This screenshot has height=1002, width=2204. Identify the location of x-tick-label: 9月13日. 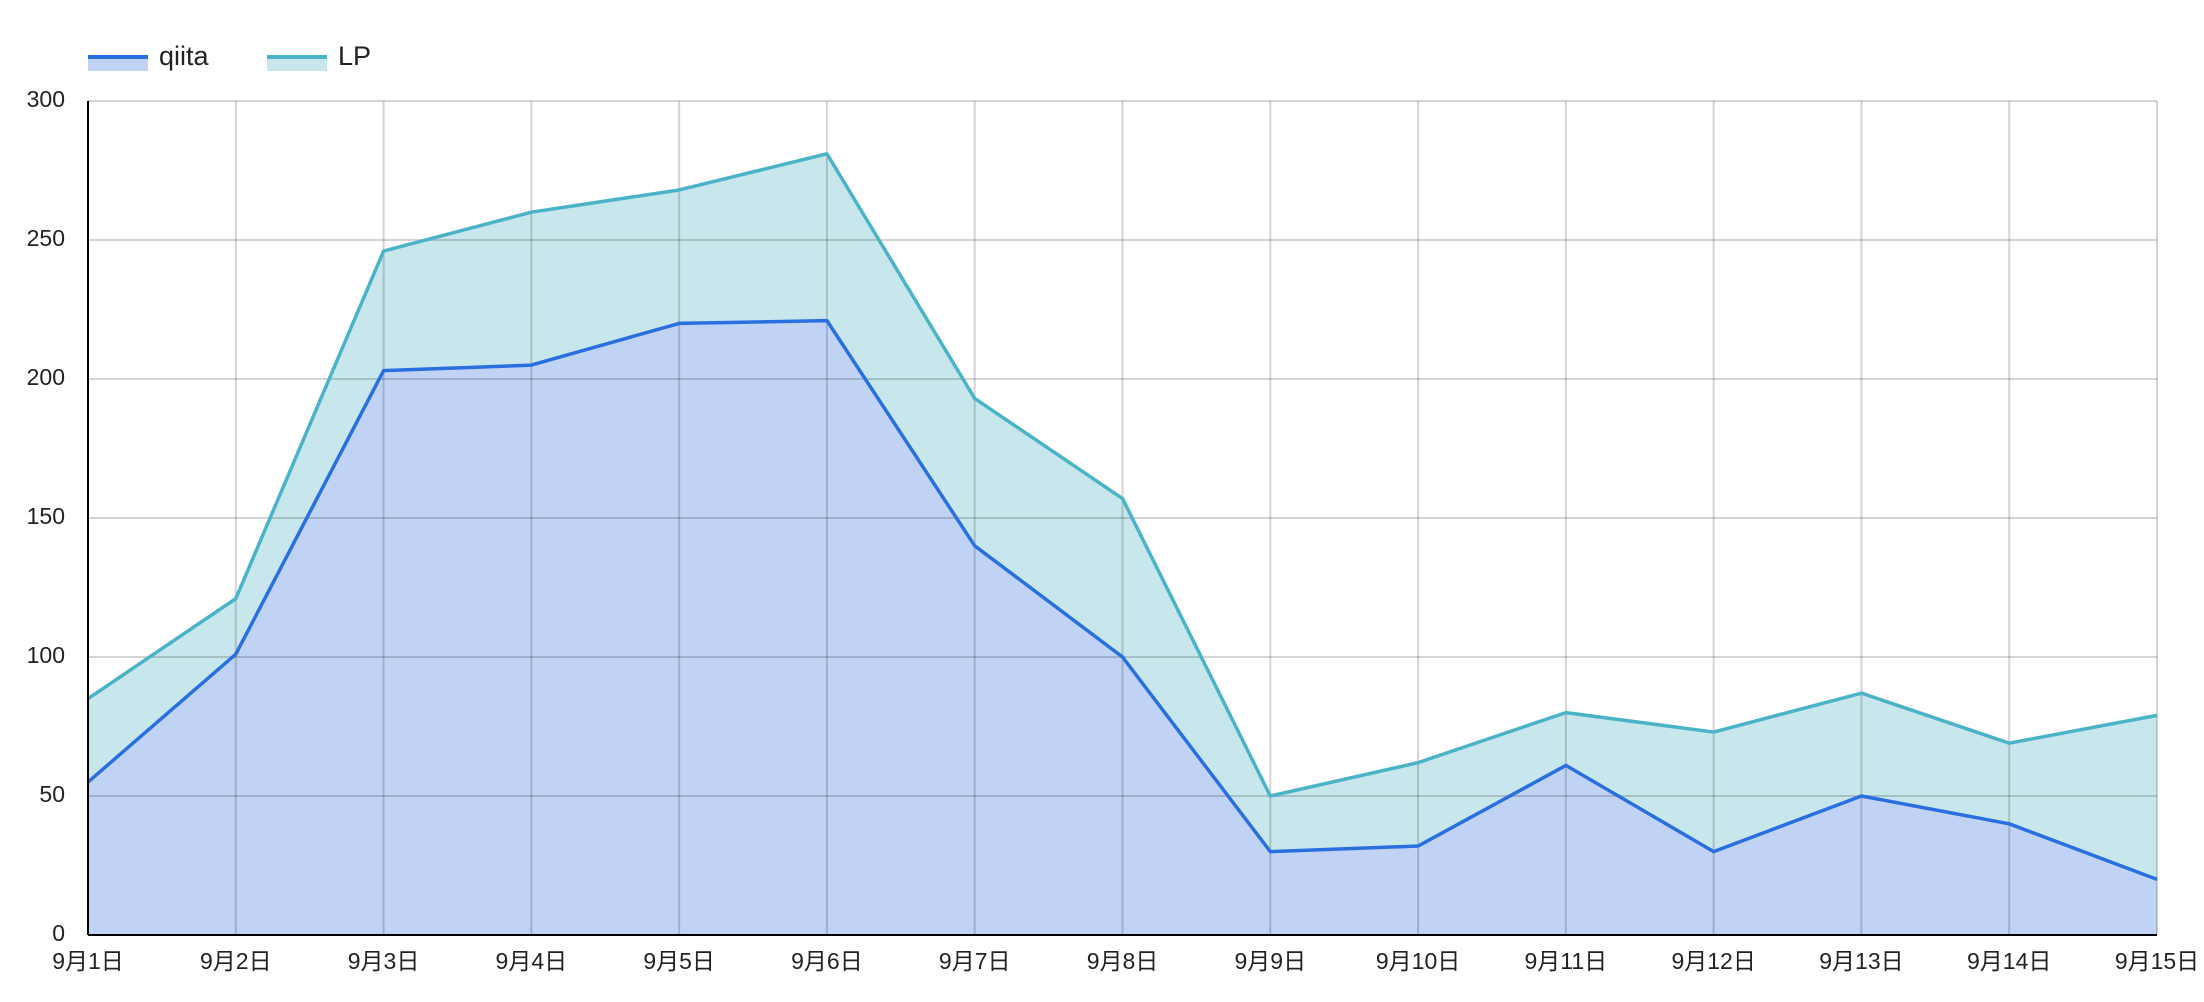
(1861, 961).